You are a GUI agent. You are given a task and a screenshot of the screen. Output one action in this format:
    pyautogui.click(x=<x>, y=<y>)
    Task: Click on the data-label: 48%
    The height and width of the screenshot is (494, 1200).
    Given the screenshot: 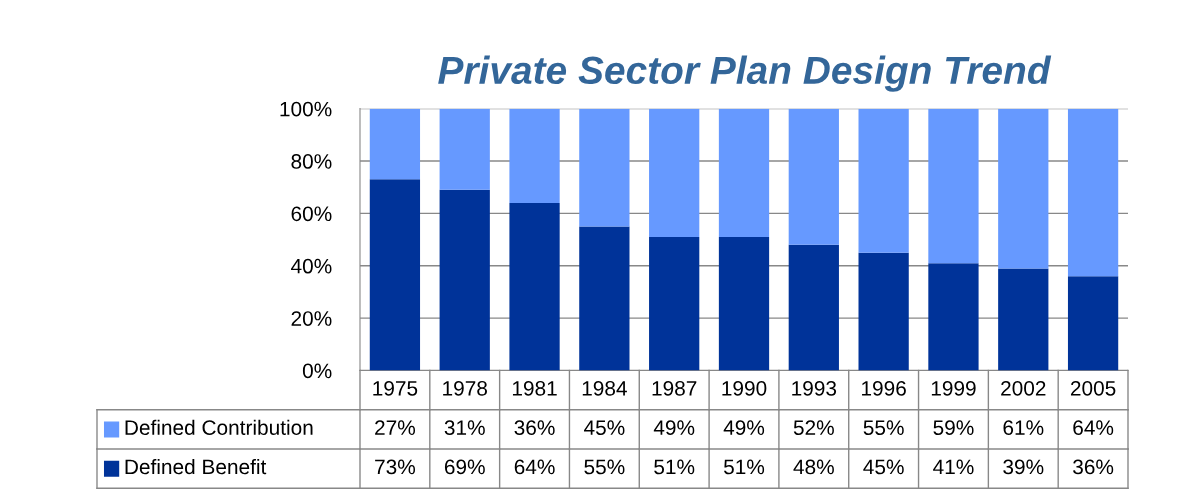 What is the action you would take?
    pyautogui.click(x=813, y=467)
    